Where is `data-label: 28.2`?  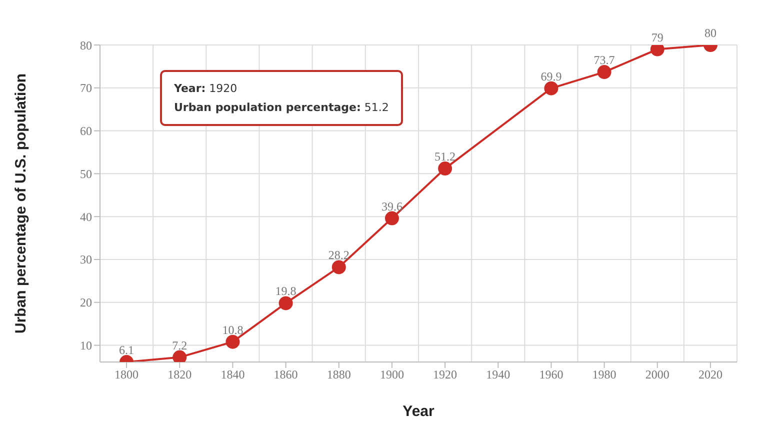
data-label: 28.2 is located at coordinates (339, 255).